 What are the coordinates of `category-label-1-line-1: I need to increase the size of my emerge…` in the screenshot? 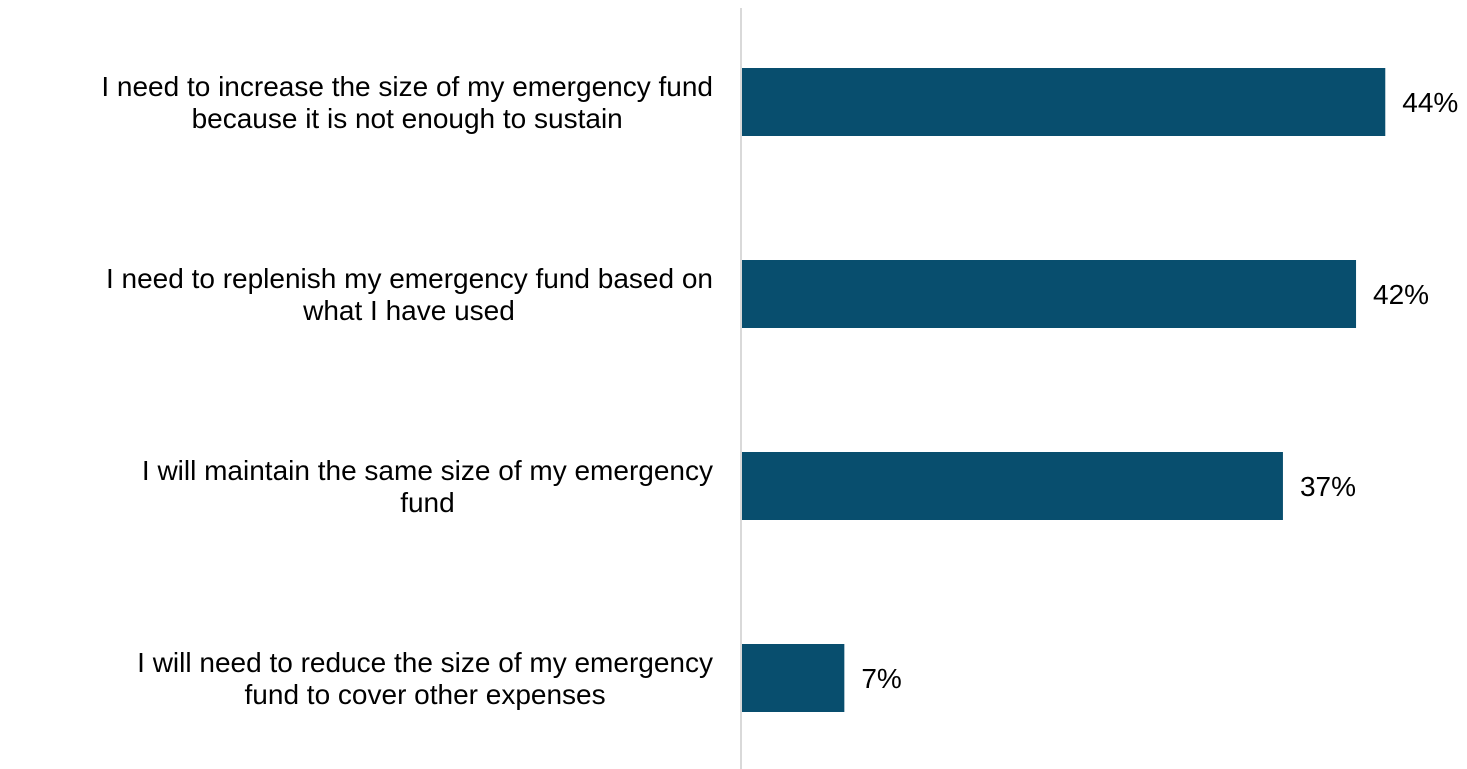 It's located at (407, 86).